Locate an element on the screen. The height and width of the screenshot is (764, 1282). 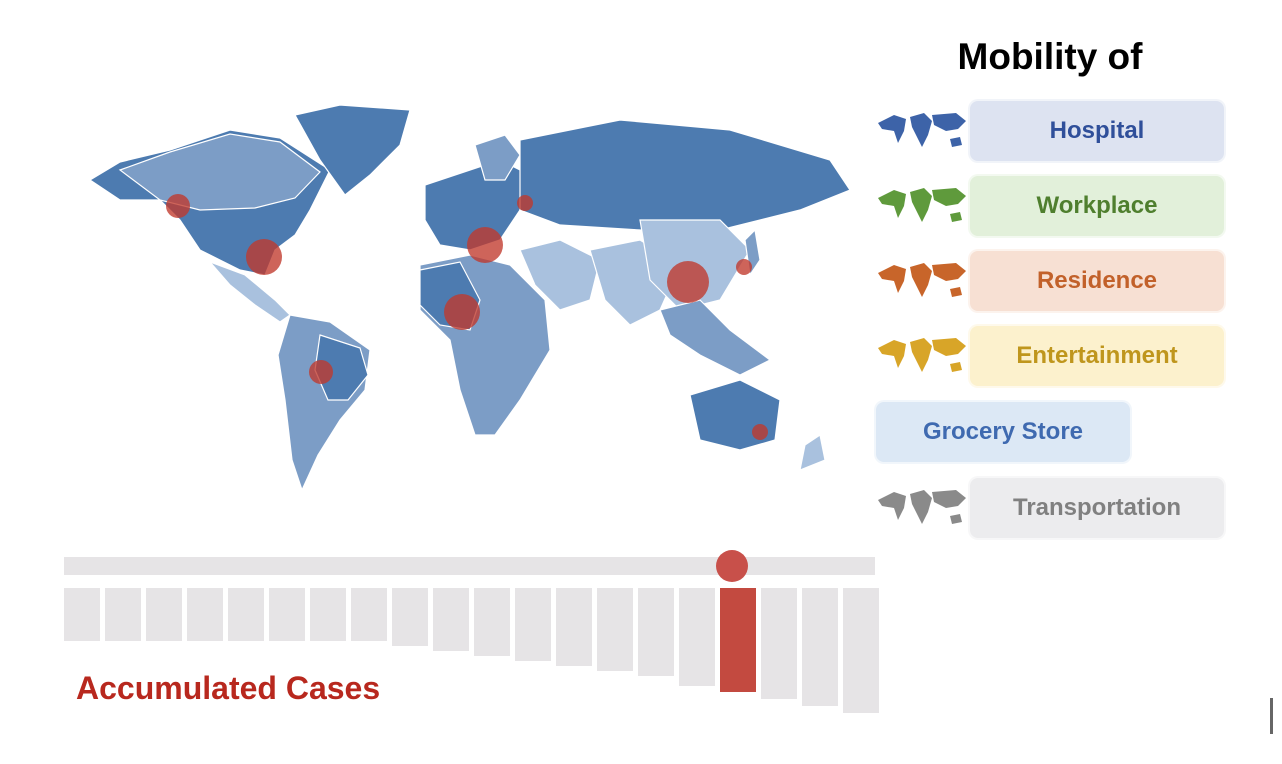
map-region-new-zealand is located at coordinates (812, 452).